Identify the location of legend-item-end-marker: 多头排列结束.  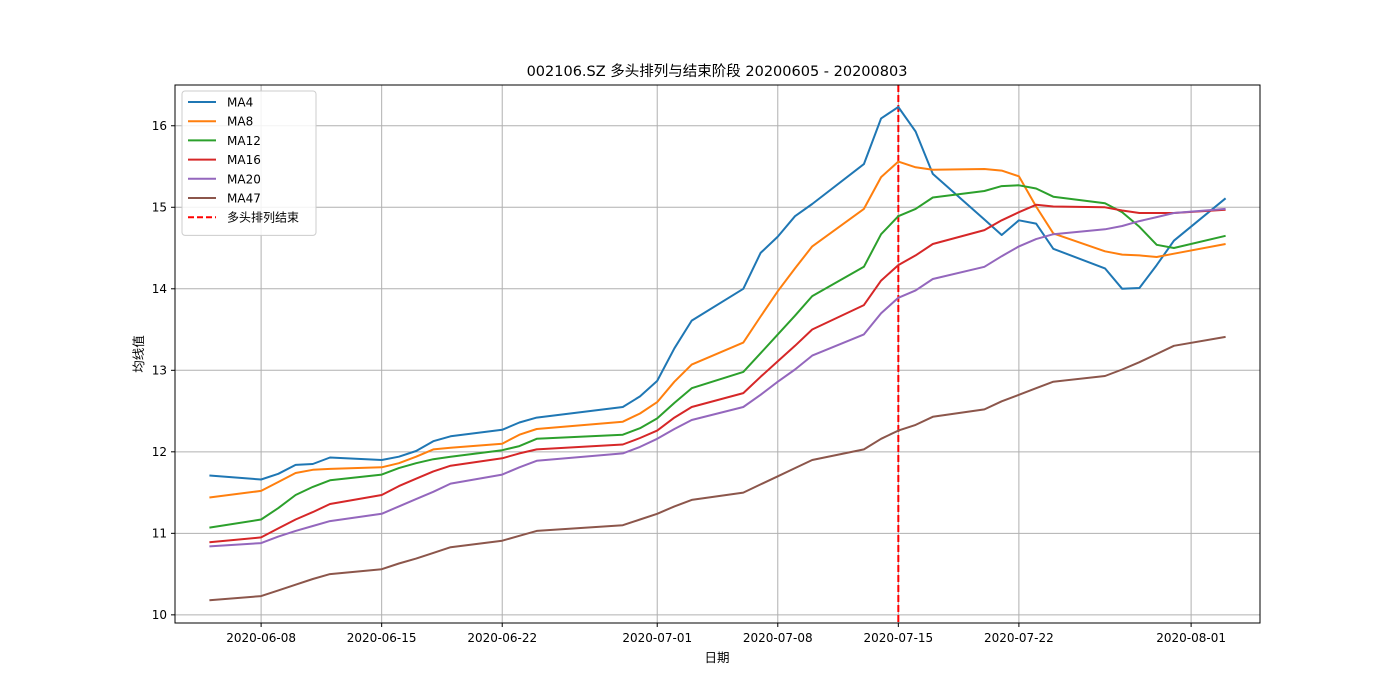
(243, 218).